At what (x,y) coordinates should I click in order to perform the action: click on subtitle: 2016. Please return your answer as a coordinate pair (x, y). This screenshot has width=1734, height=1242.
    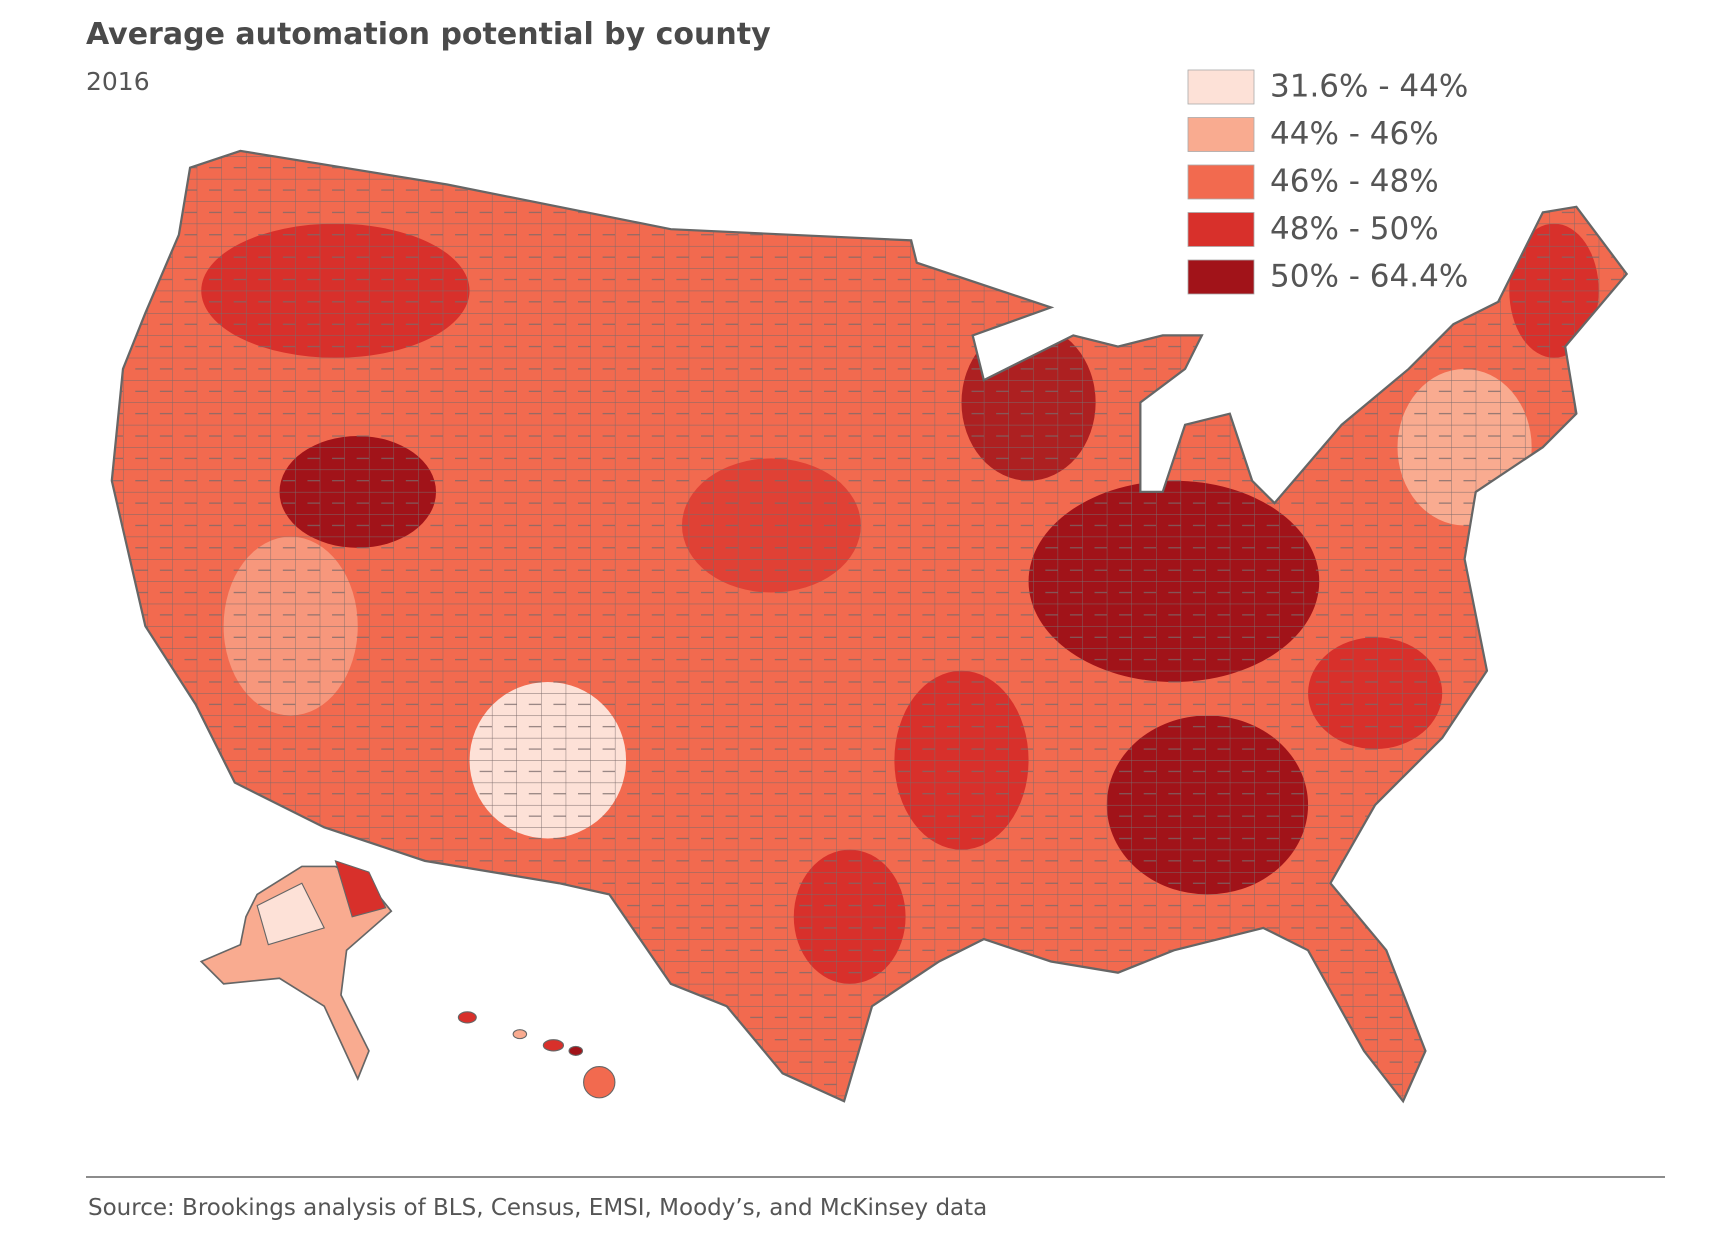
    Looking at the image, I should click on (118, 81).